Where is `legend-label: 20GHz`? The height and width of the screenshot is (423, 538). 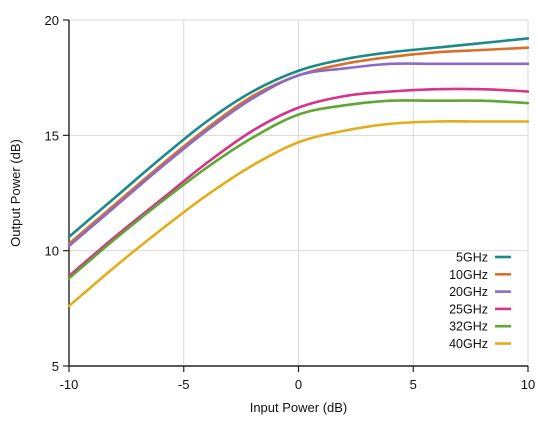 legend-label: 20GHz is located at coordinates (468, 292).